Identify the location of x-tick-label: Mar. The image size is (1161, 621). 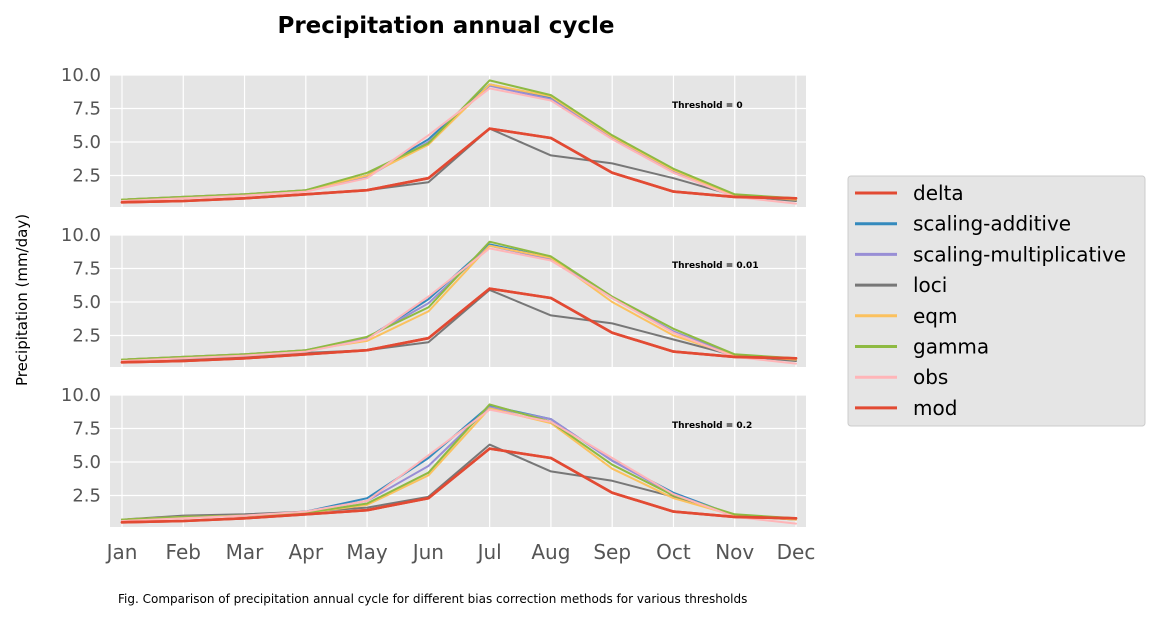
(245, 552).